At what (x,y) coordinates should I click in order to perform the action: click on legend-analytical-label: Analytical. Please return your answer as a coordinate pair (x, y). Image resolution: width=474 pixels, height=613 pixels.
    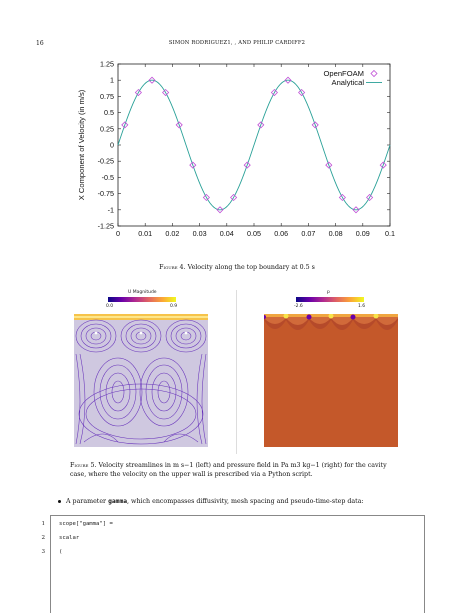
    Looking at the image, I should click on (348, 82).